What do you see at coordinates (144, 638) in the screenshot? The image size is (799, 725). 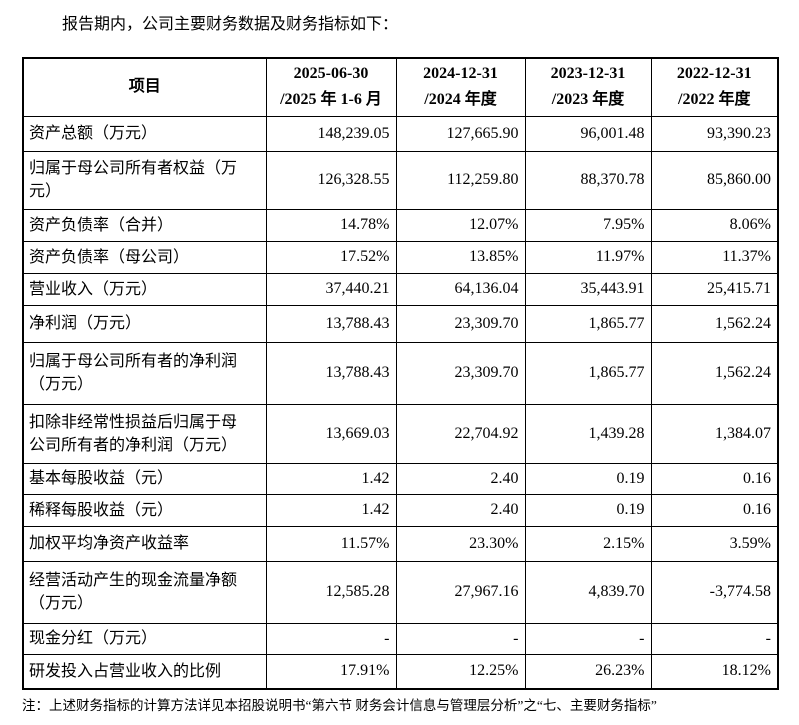 I see `row-label: 现金分红（万元）` at bounding box center [144, 638].